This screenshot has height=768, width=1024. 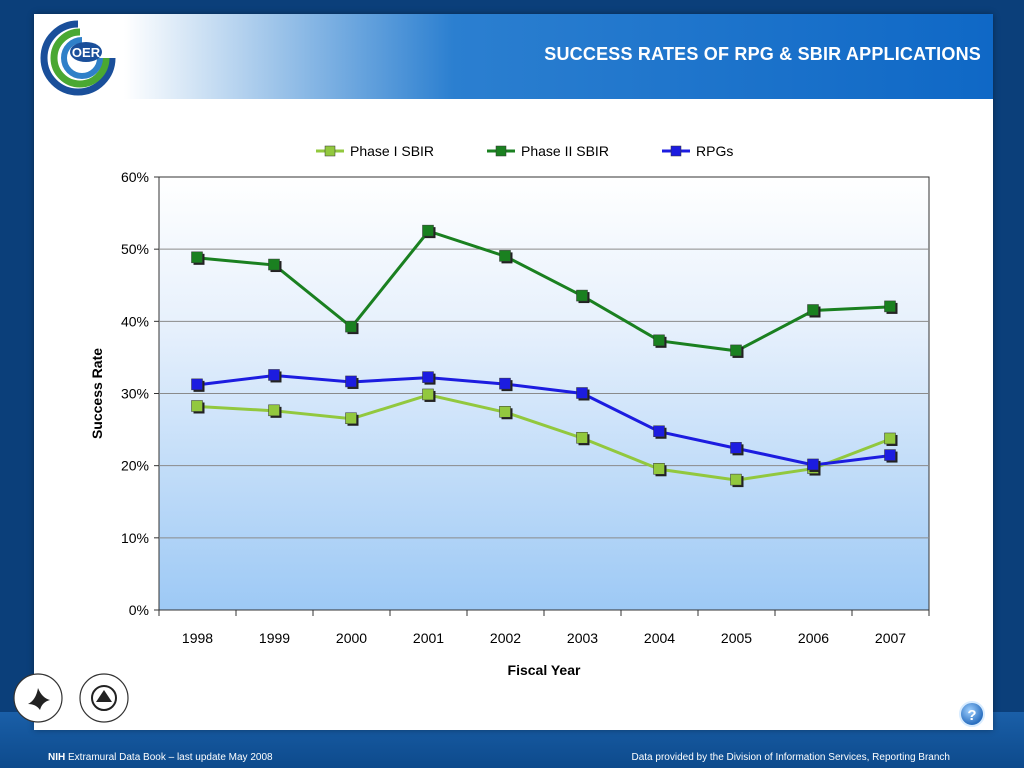 I want to click on x-tick-label: 2007, so click(x=890, y=638).